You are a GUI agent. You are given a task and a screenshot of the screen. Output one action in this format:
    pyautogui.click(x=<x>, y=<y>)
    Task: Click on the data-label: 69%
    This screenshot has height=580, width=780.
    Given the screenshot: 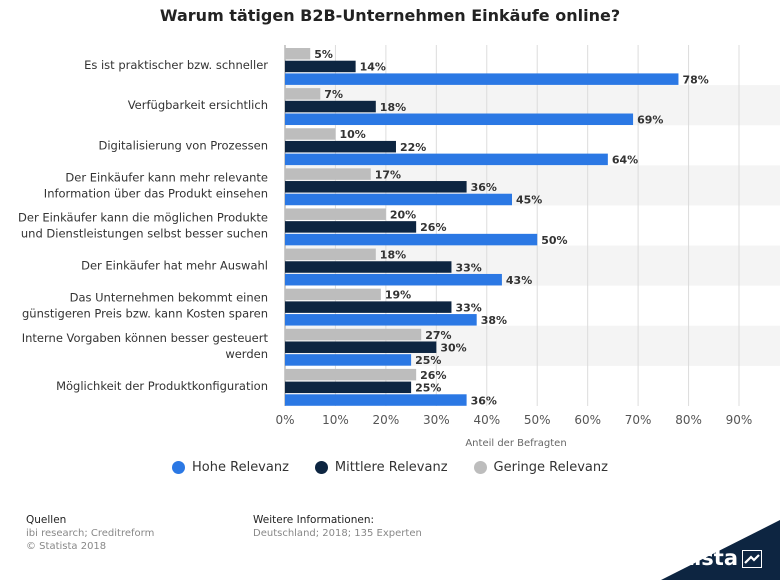 What is the action you would take?
    pyautogui.click(x=650, y=120)
    